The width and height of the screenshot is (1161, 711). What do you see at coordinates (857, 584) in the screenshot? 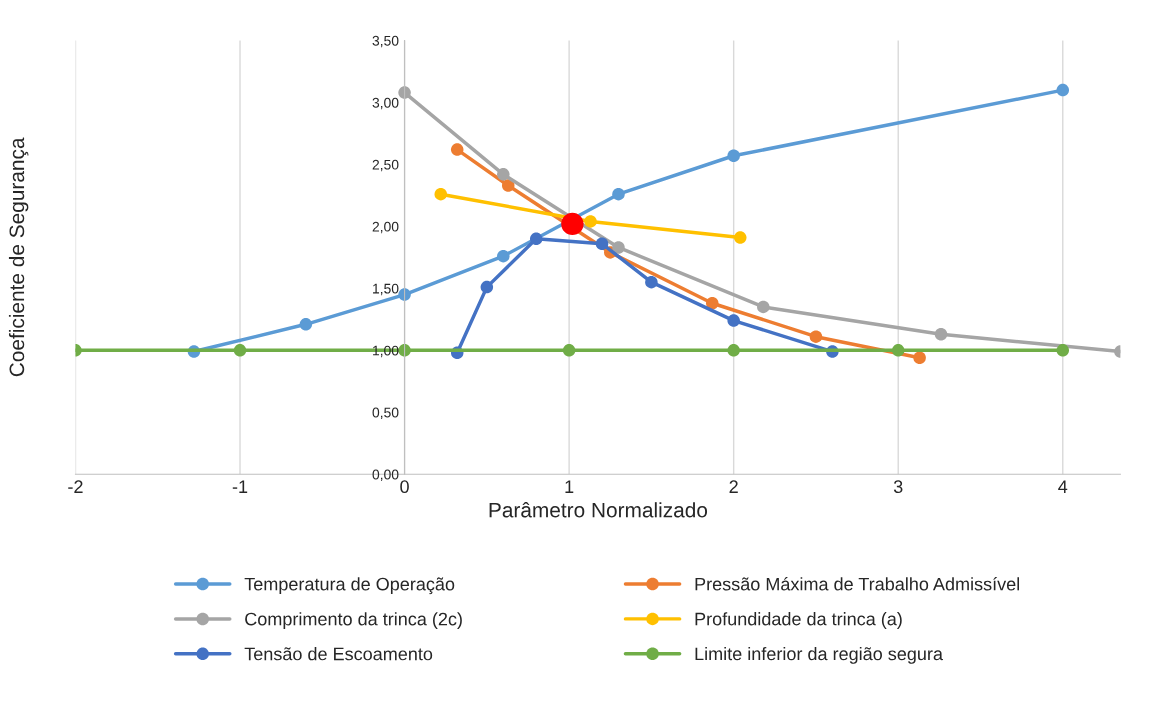
I see `legend-label: Pressão Máxima de Trabalho Admissível` at bounding box center [857, 584].